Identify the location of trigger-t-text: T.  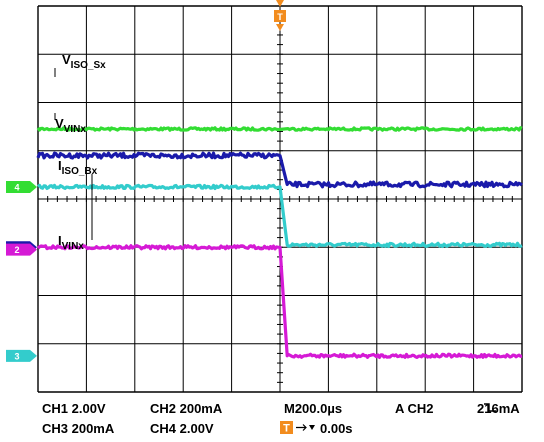
(280, 17).